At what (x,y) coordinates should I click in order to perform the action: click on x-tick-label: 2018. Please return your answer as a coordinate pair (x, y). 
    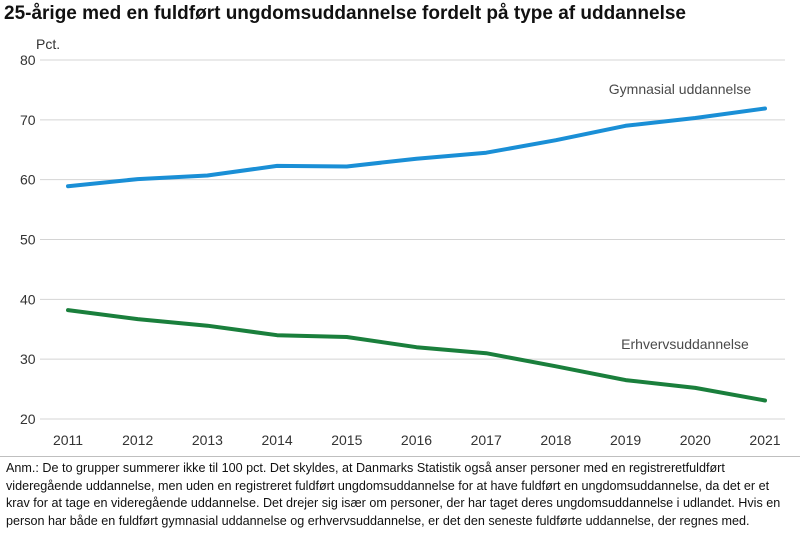
    Looking at the image, I should click on (555, 440).